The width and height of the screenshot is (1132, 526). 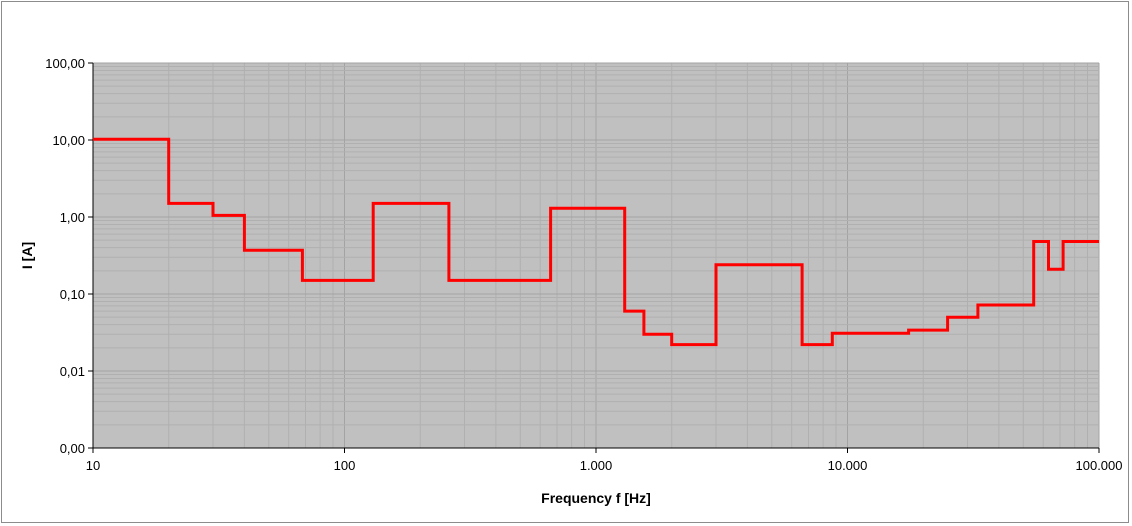 What do you see at coordinates (72, 294) in the screenshot?
I see `y-tick-label: 0,10` at bounding box center [72, 294].